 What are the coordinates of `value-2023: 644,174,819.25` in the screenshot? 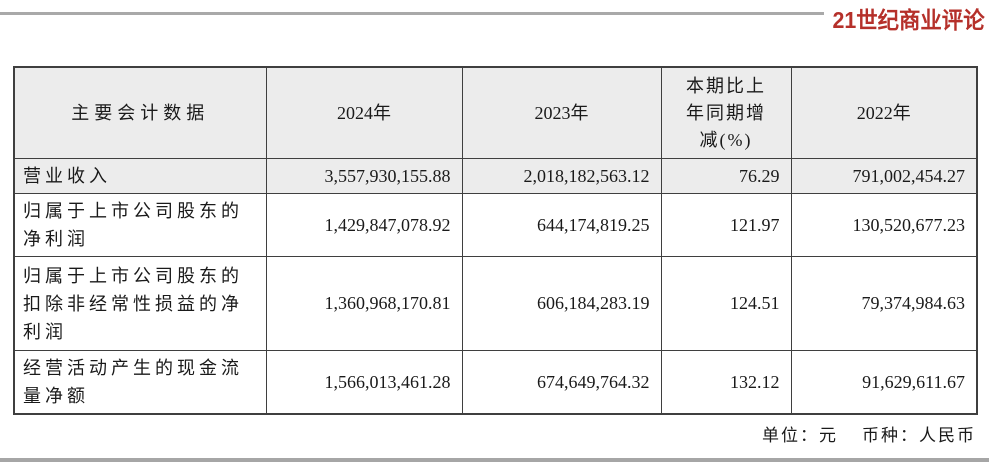 It's located at (561, 225).